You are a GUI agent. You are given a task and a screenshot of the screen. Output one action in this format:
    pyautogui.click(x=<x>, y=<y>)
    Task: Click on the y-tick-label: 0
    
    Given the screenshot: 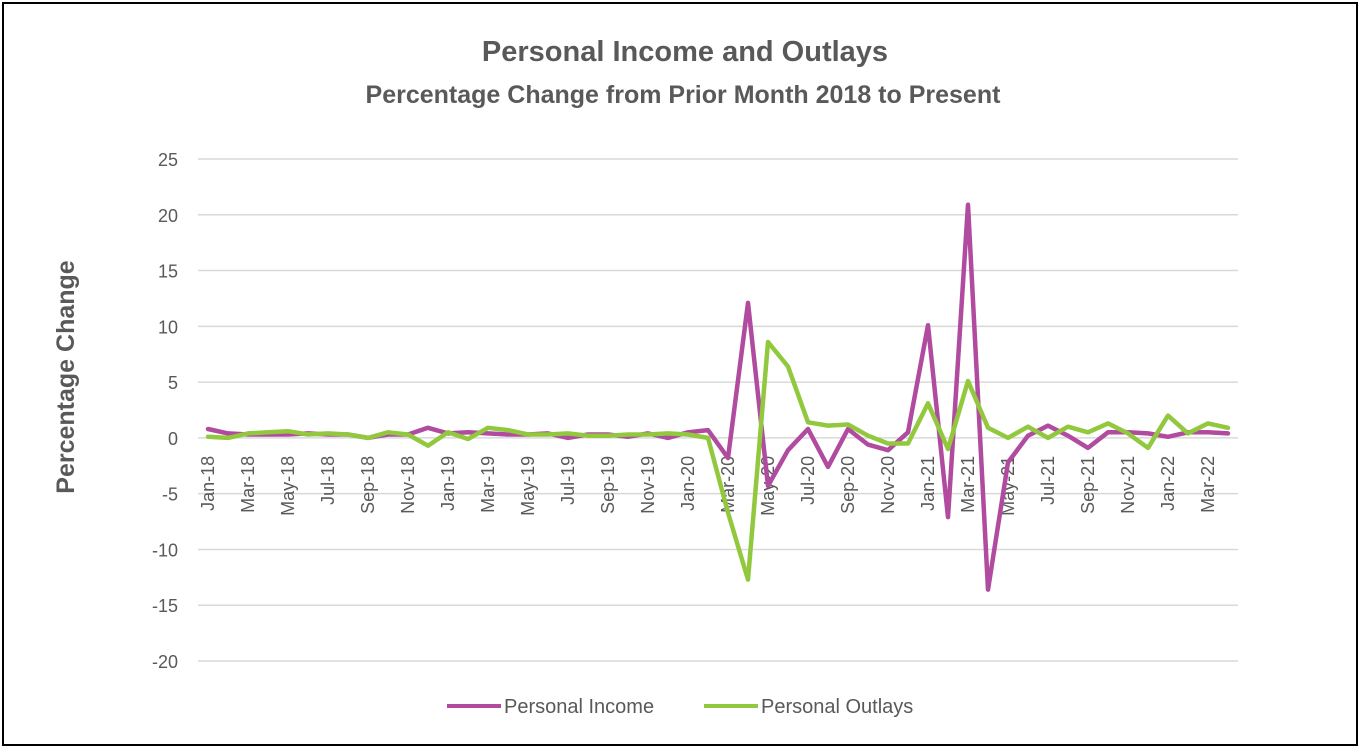 What is the action you would take?
    pyautogui.click(x=173, y=439)
    